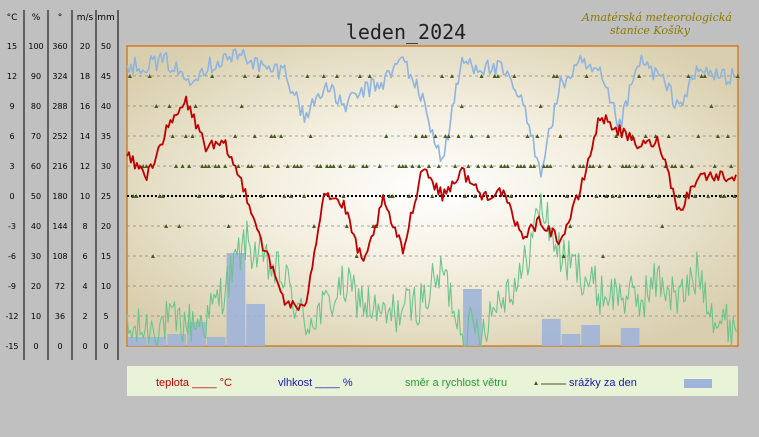 The height and width of the screenshot is (437, 759). What do you see at coordinates (11, 346) in the screenshot?
I see `axis-tick: -15` at bounding box center [11, 346].